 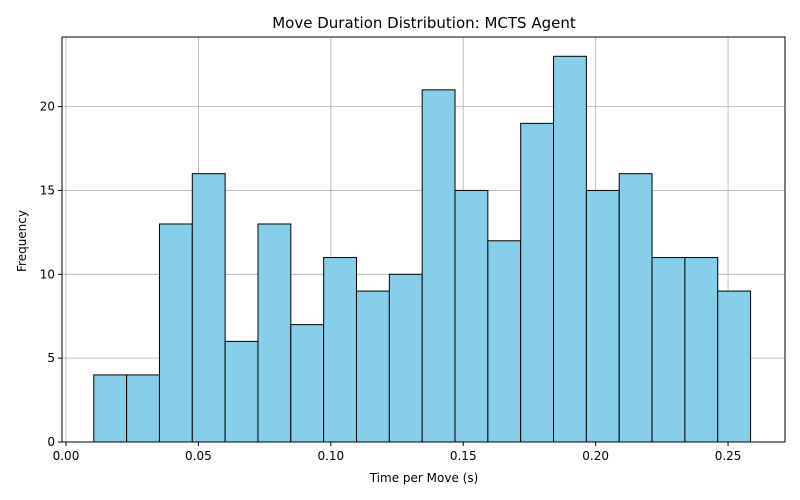 I want to click on x-tick-label: 0.20, so click(x=595, y=456).